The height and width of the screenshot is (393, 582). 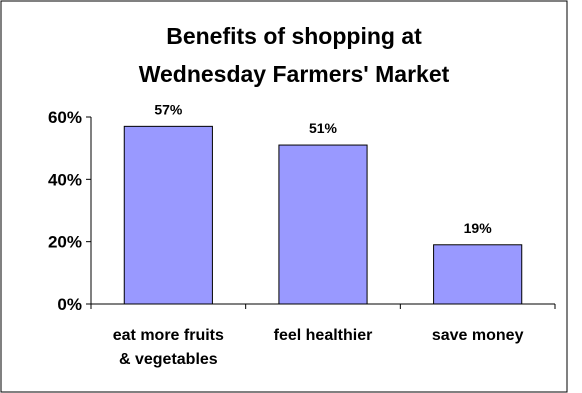 What do you see at coordinates (168, 359) in the screenshot?
I see `x-category-label: & vegetables` at bounding box center [168, 359].